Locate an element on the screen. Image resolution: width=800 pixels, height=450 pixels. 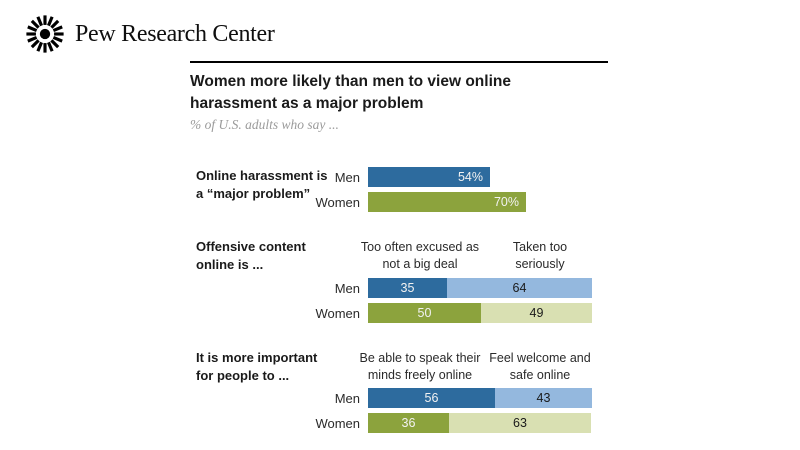
segment-header-line: seriously is located at coordinates (540, 264).